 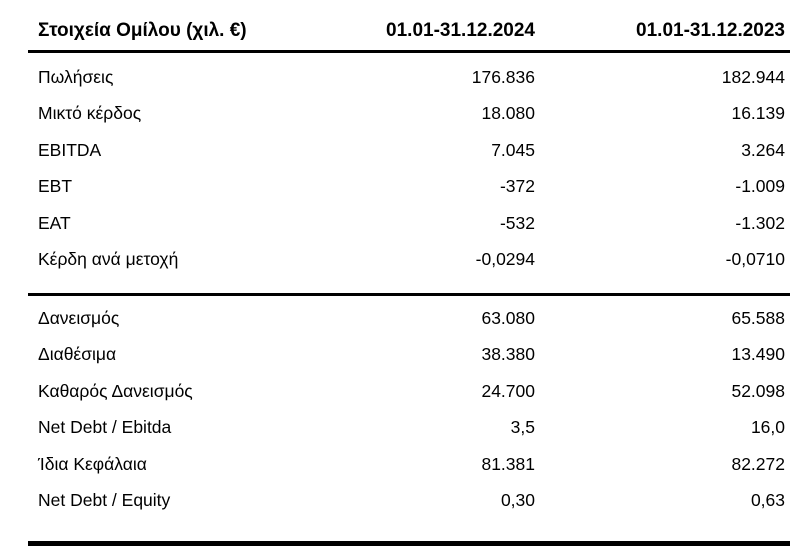 What do you see at coordinates (517, 186) in the screenshot?
I see `row-value-2024: -372` at bounding box center [517, 186].